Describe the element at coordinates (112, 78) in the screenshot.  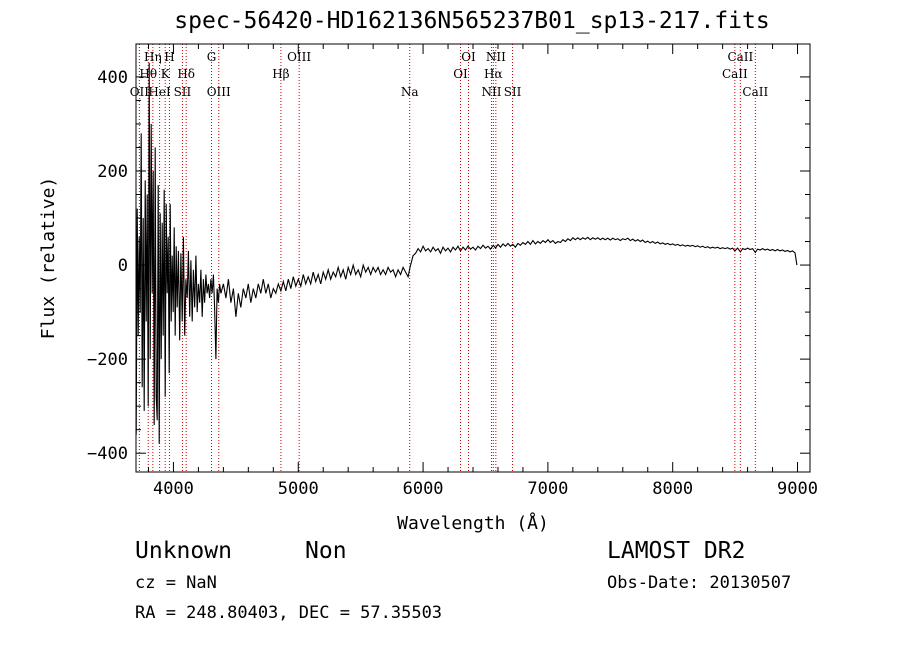
I see `y-tick-label: 400` at that location.